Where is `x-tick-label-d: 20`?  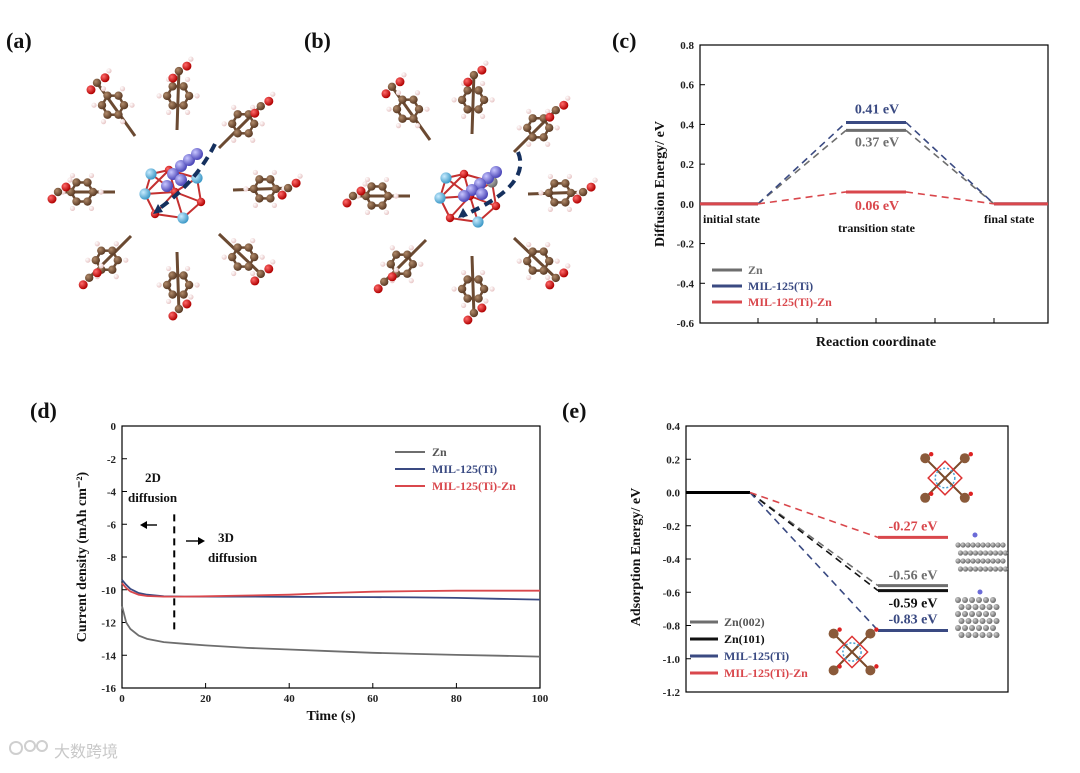
x-tick-label-d: 20 is located at coordinates (206, 699).